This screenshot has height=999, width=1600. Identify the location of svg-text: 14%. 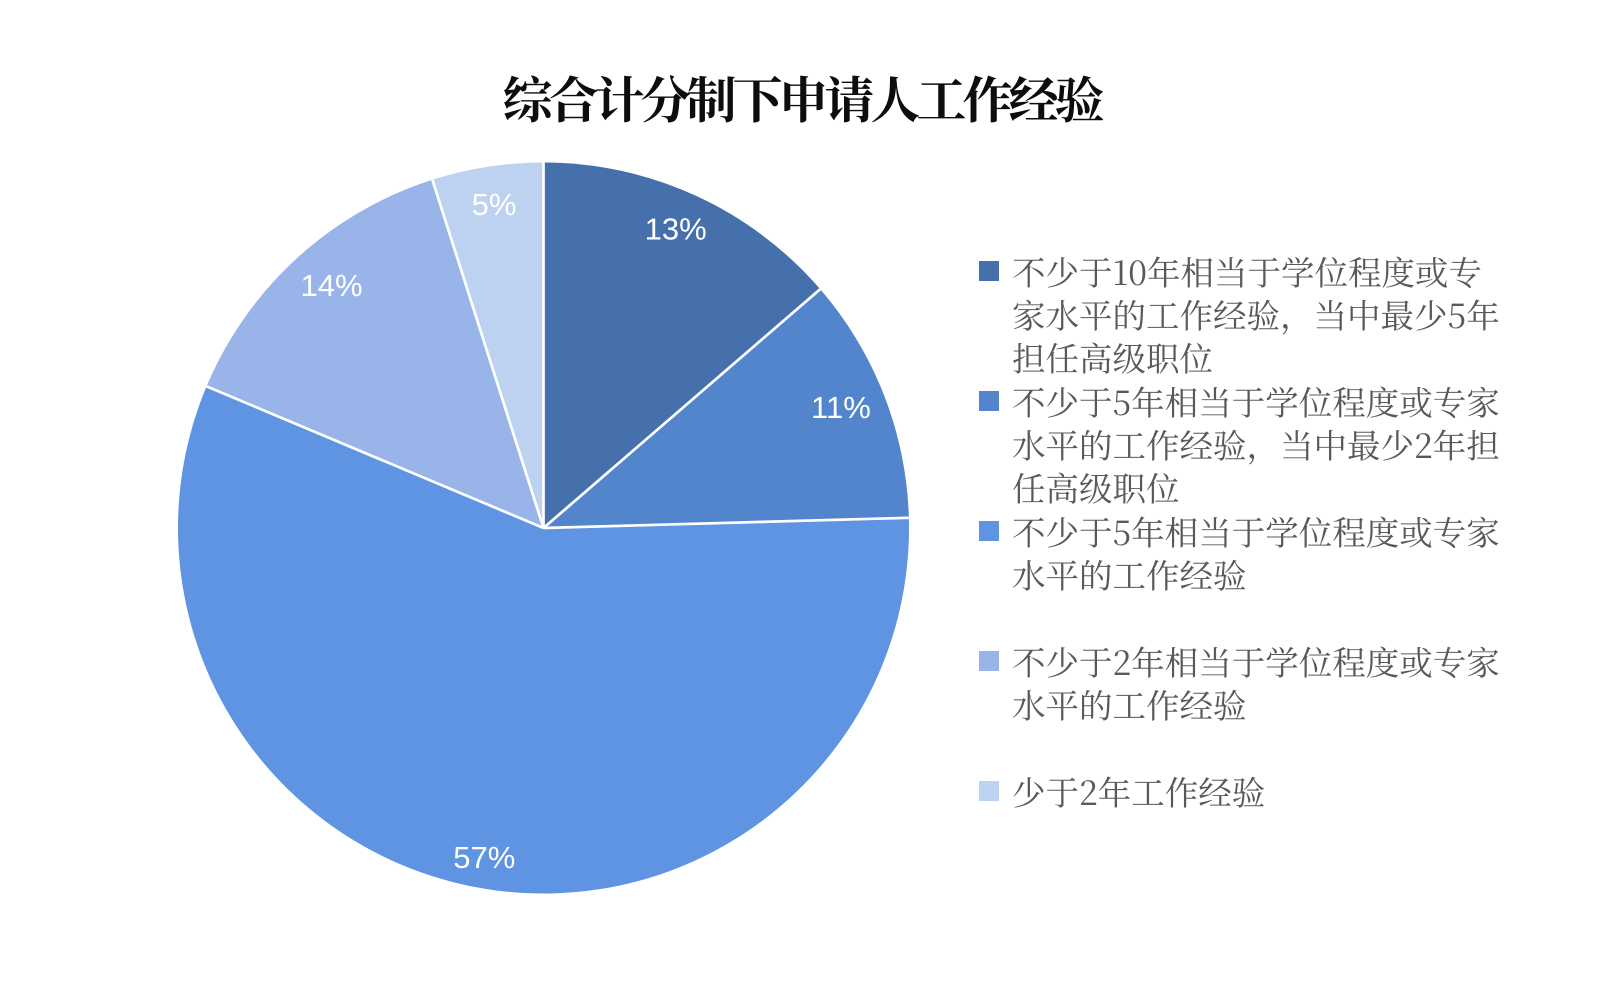
(331, 285).